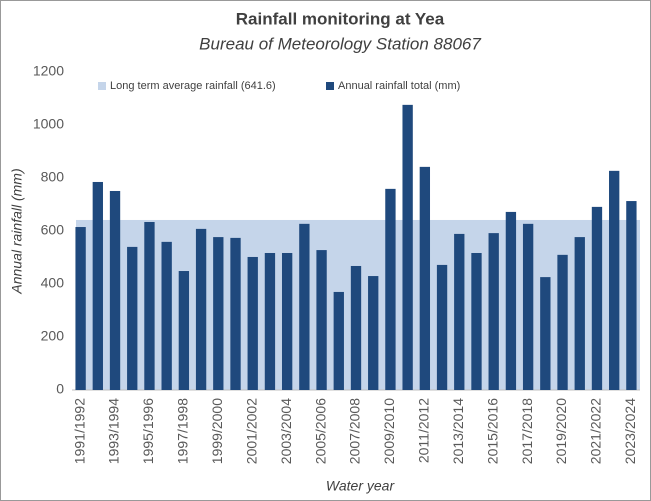 The width and height of the screenshot is (651, 501). What do you see at coordinates (183, 431) in the screenshot?
I see `x-tick-label: 1997/1998` at bounding box center [183, 431].